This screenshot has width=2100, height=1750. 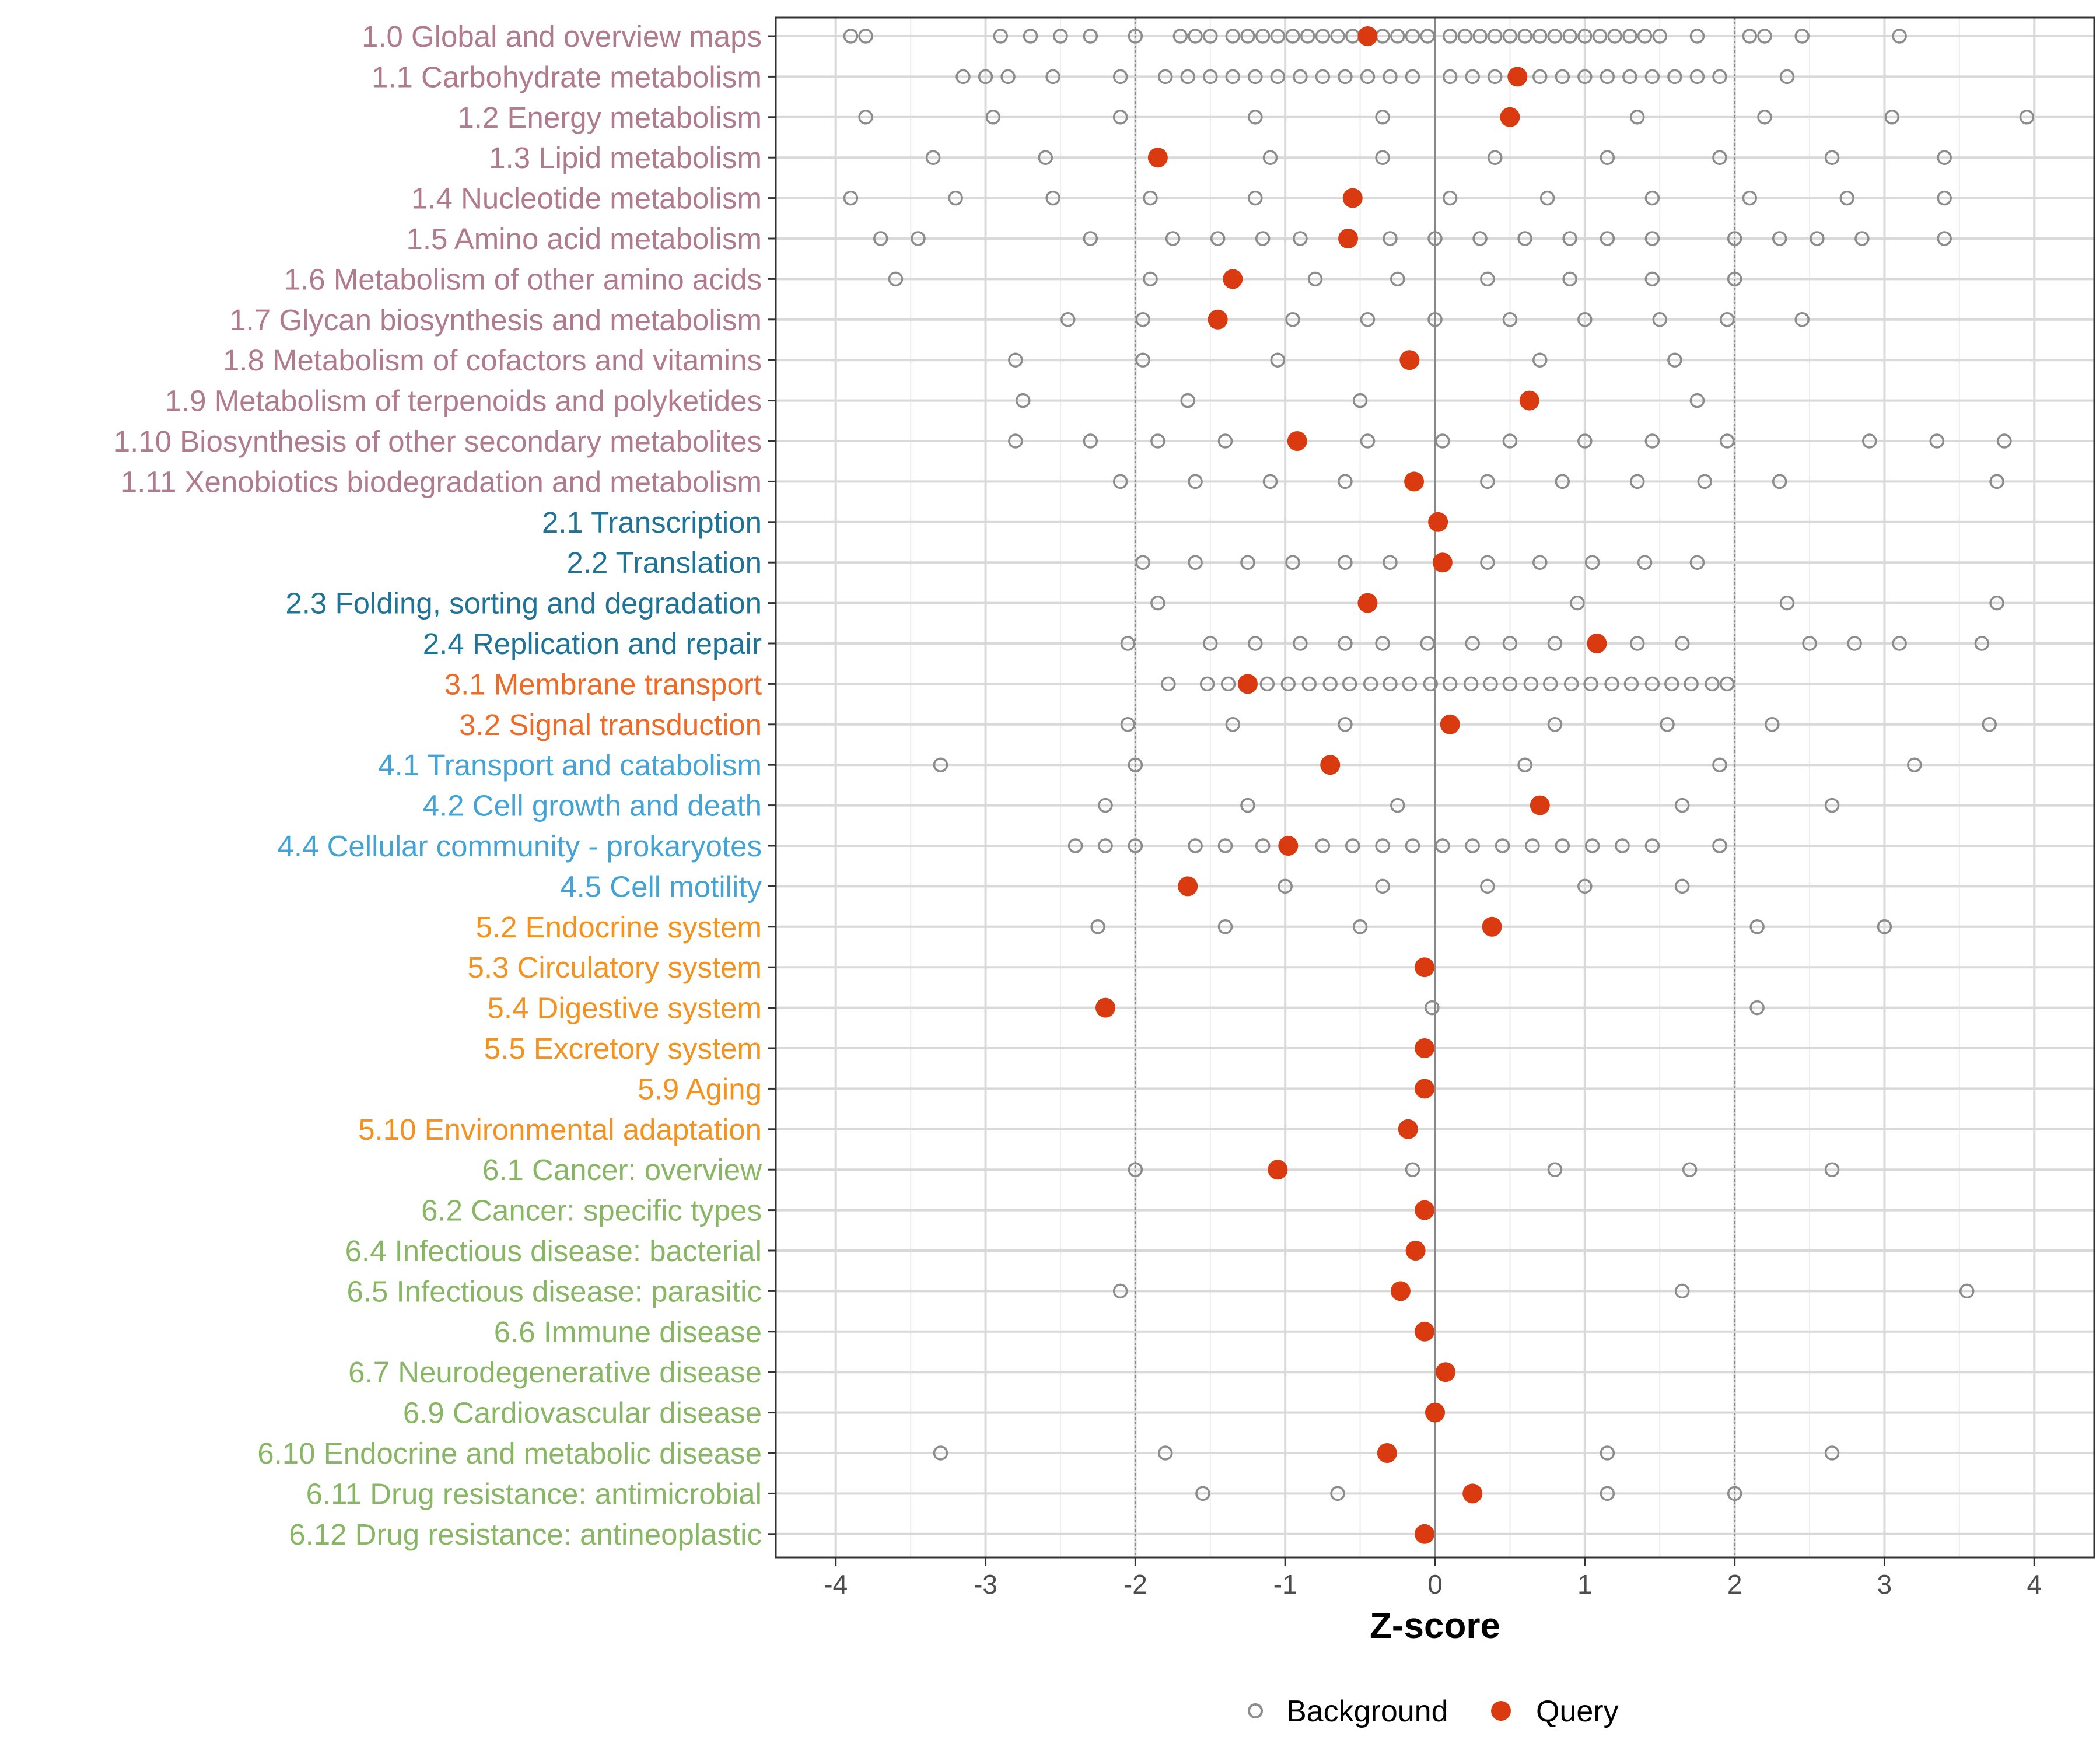 I want to click on y-axis-label: 5.4 Digestive system, so click(x=624, y=1008).